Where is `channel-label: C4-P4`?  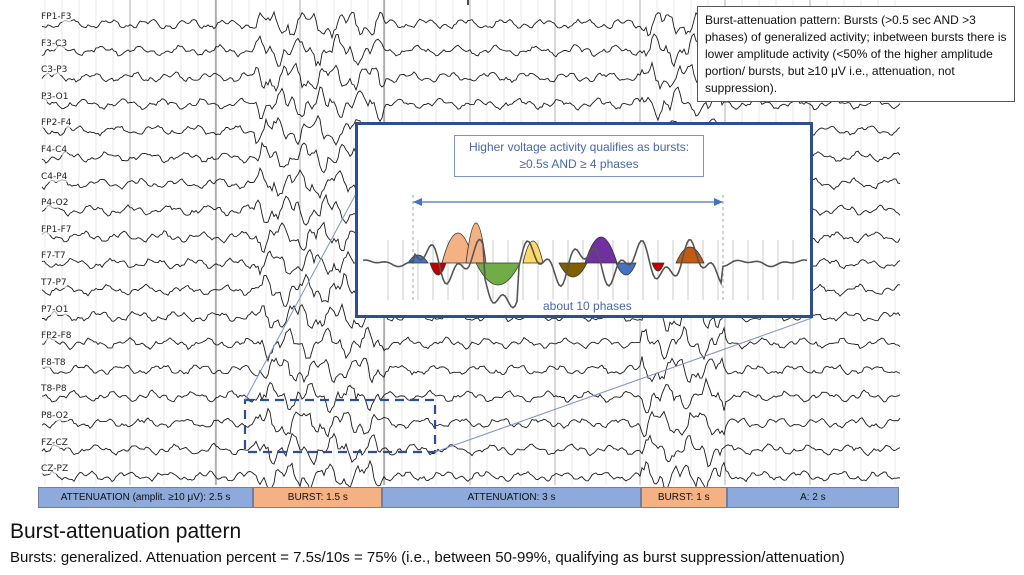
channel-label: C4-P4 is located at coordinates (54, 176).